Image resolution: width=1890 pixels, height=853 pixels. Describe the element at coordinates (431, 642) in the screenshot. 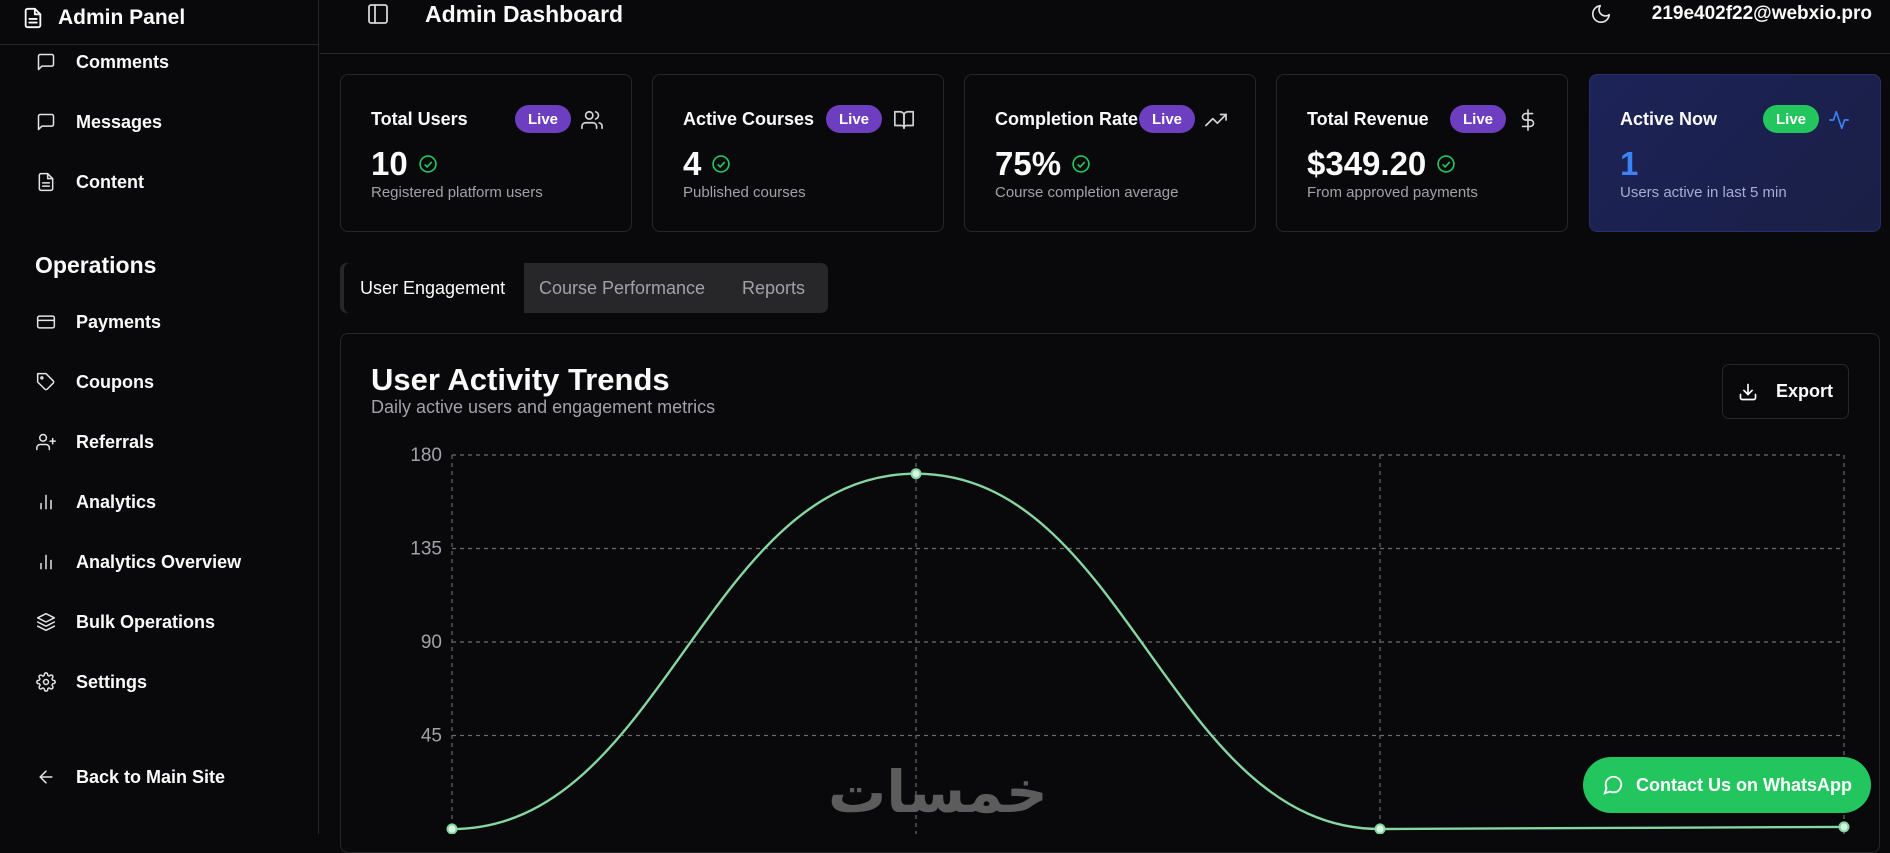

I see `y-tick-label: 90` at that location.